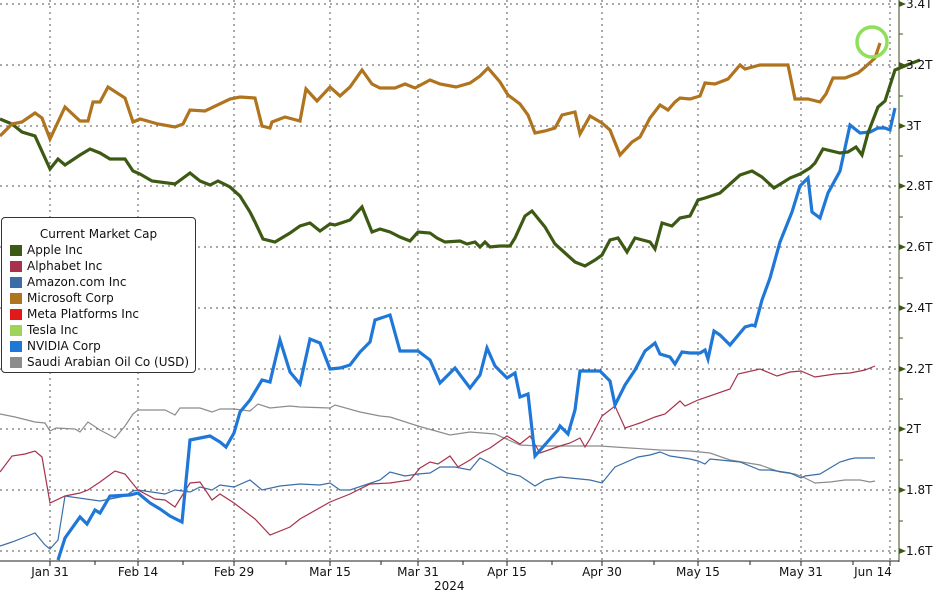  I want to click on legend-item-apple: Apple Inc, so click(98, 250).